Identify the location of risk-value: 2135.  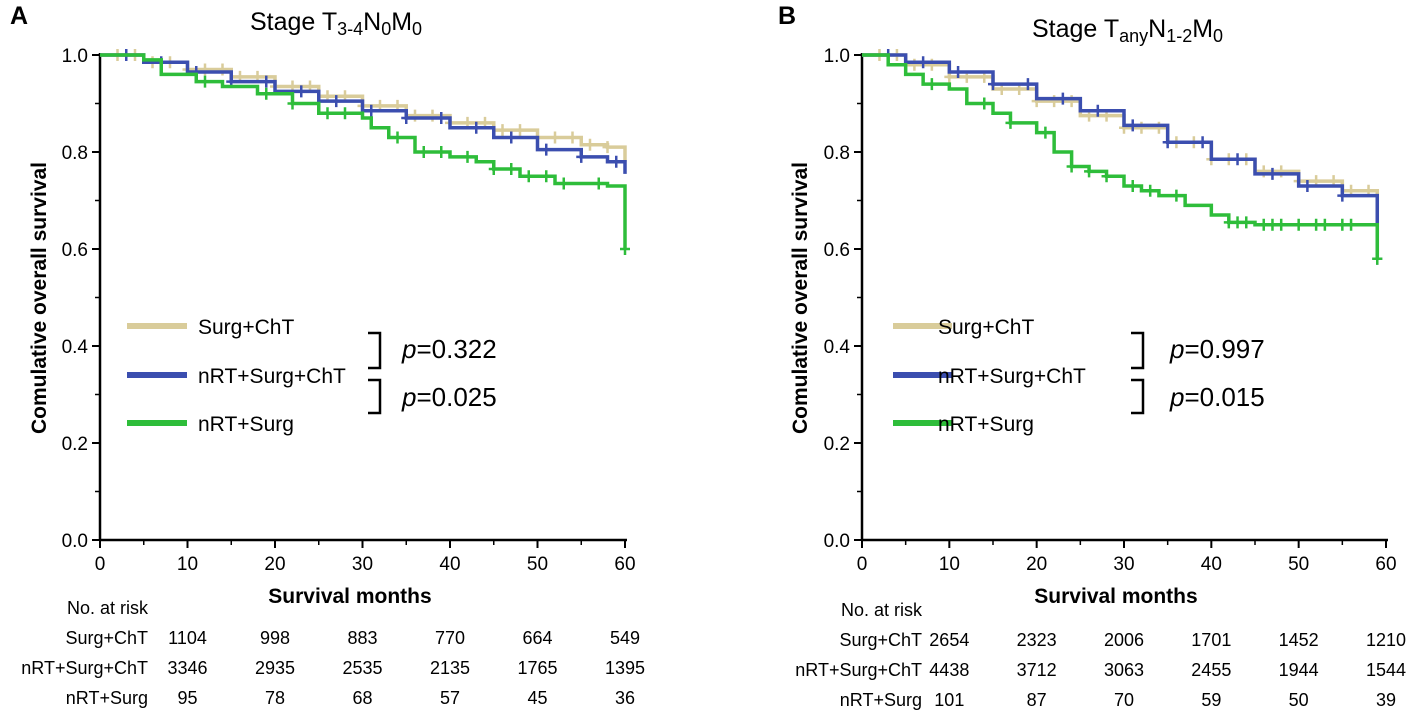
(450, 668).